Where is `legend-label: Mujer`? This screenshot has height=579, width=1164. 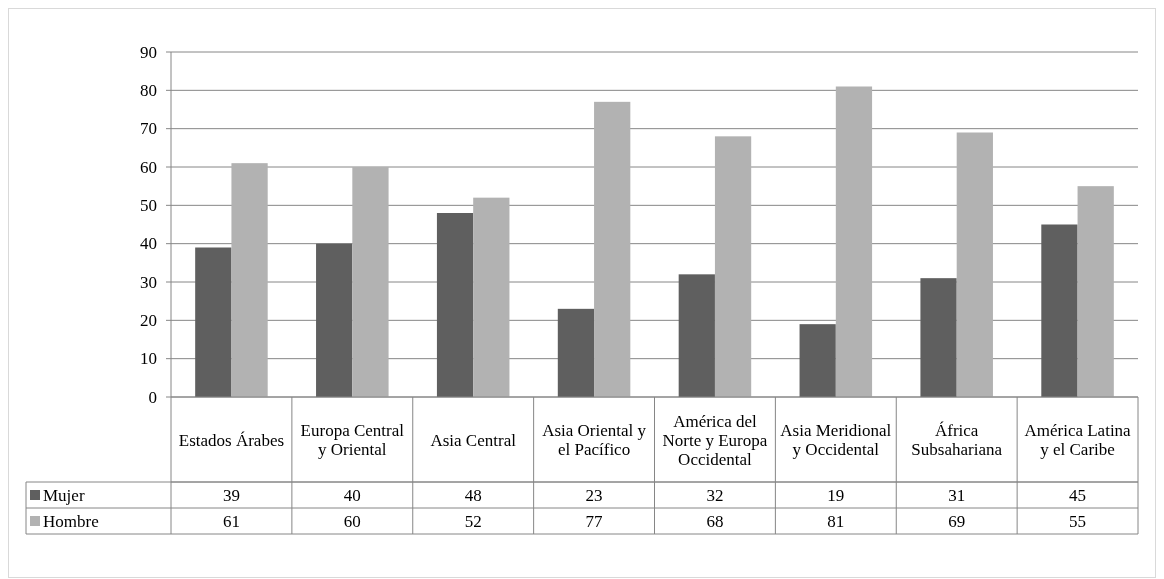 legend-label: Mujer is located at coordinates (64, 495).